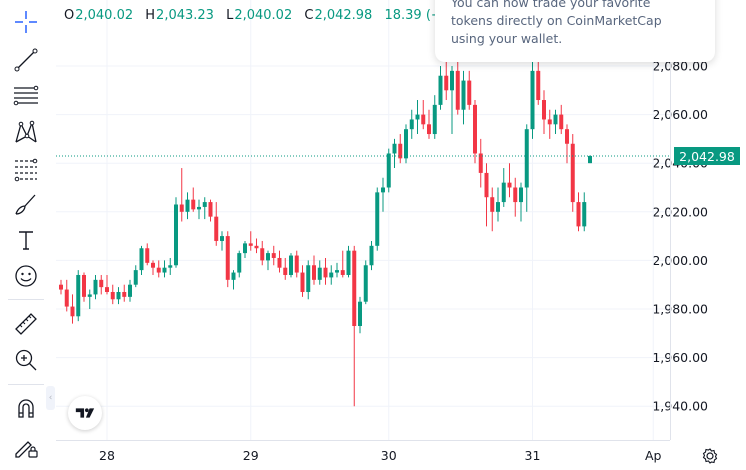  I want to click on horizontal-lines-tool, so click(26, 96).